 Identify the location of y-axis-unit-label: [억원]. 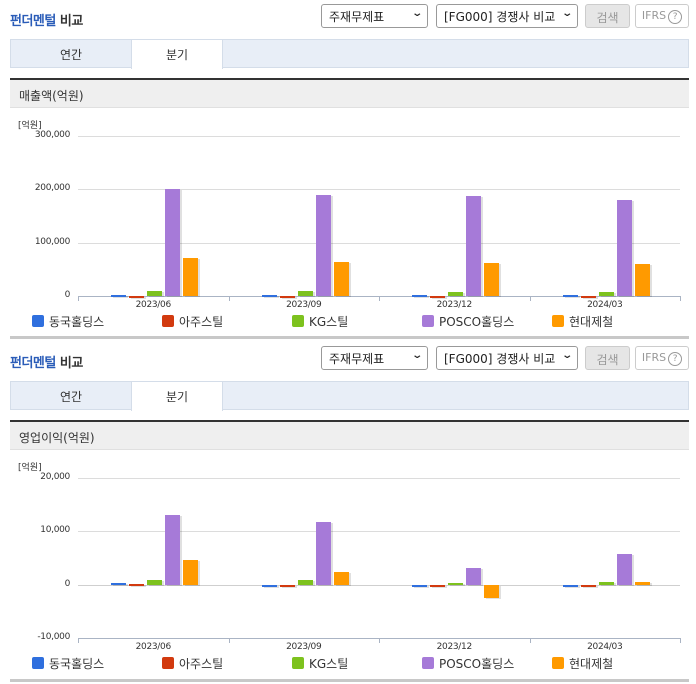
(30, 126).